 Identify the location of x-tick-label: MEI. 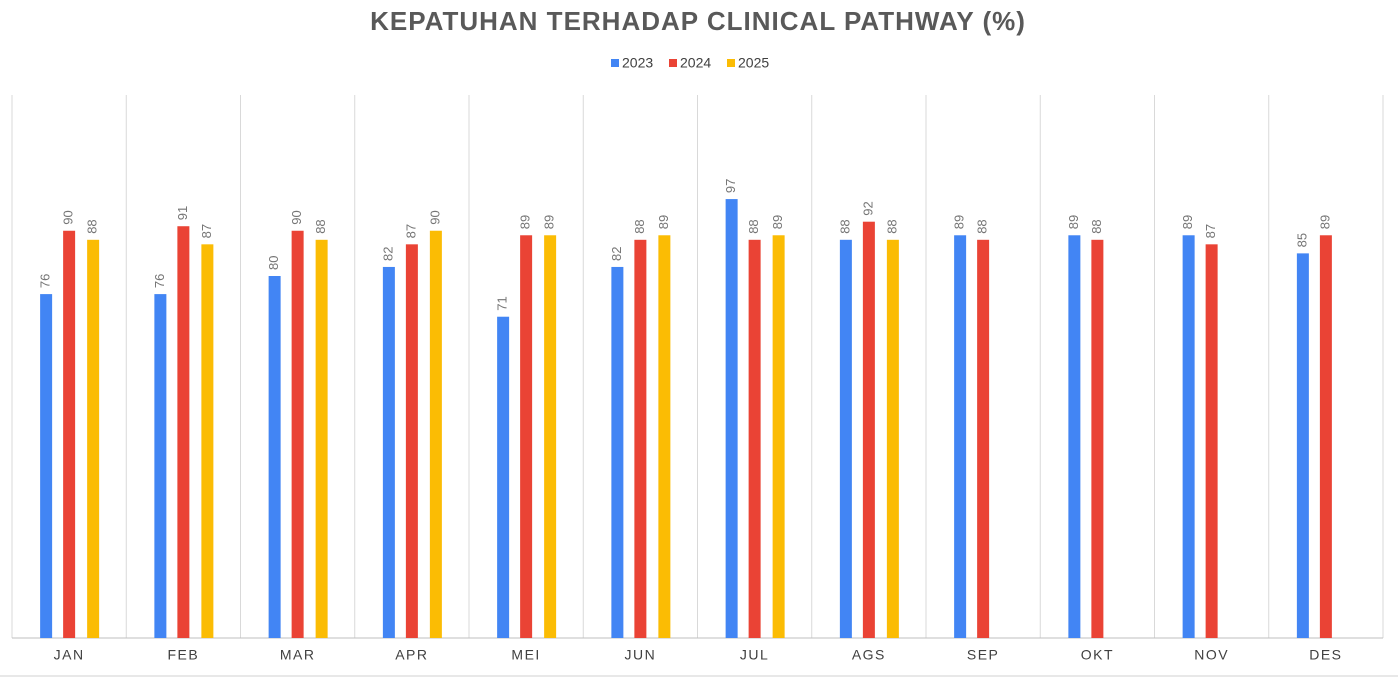
(525, 655).